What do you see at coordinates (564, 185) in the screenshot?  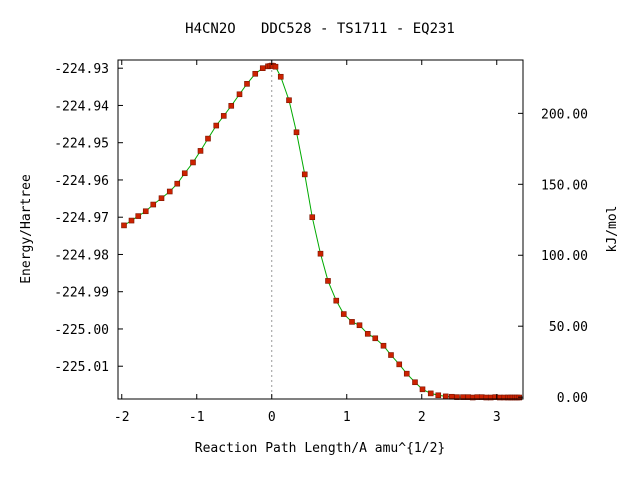 I see `y-right-tick-label: 150.00` at bounding box center [564, 185].